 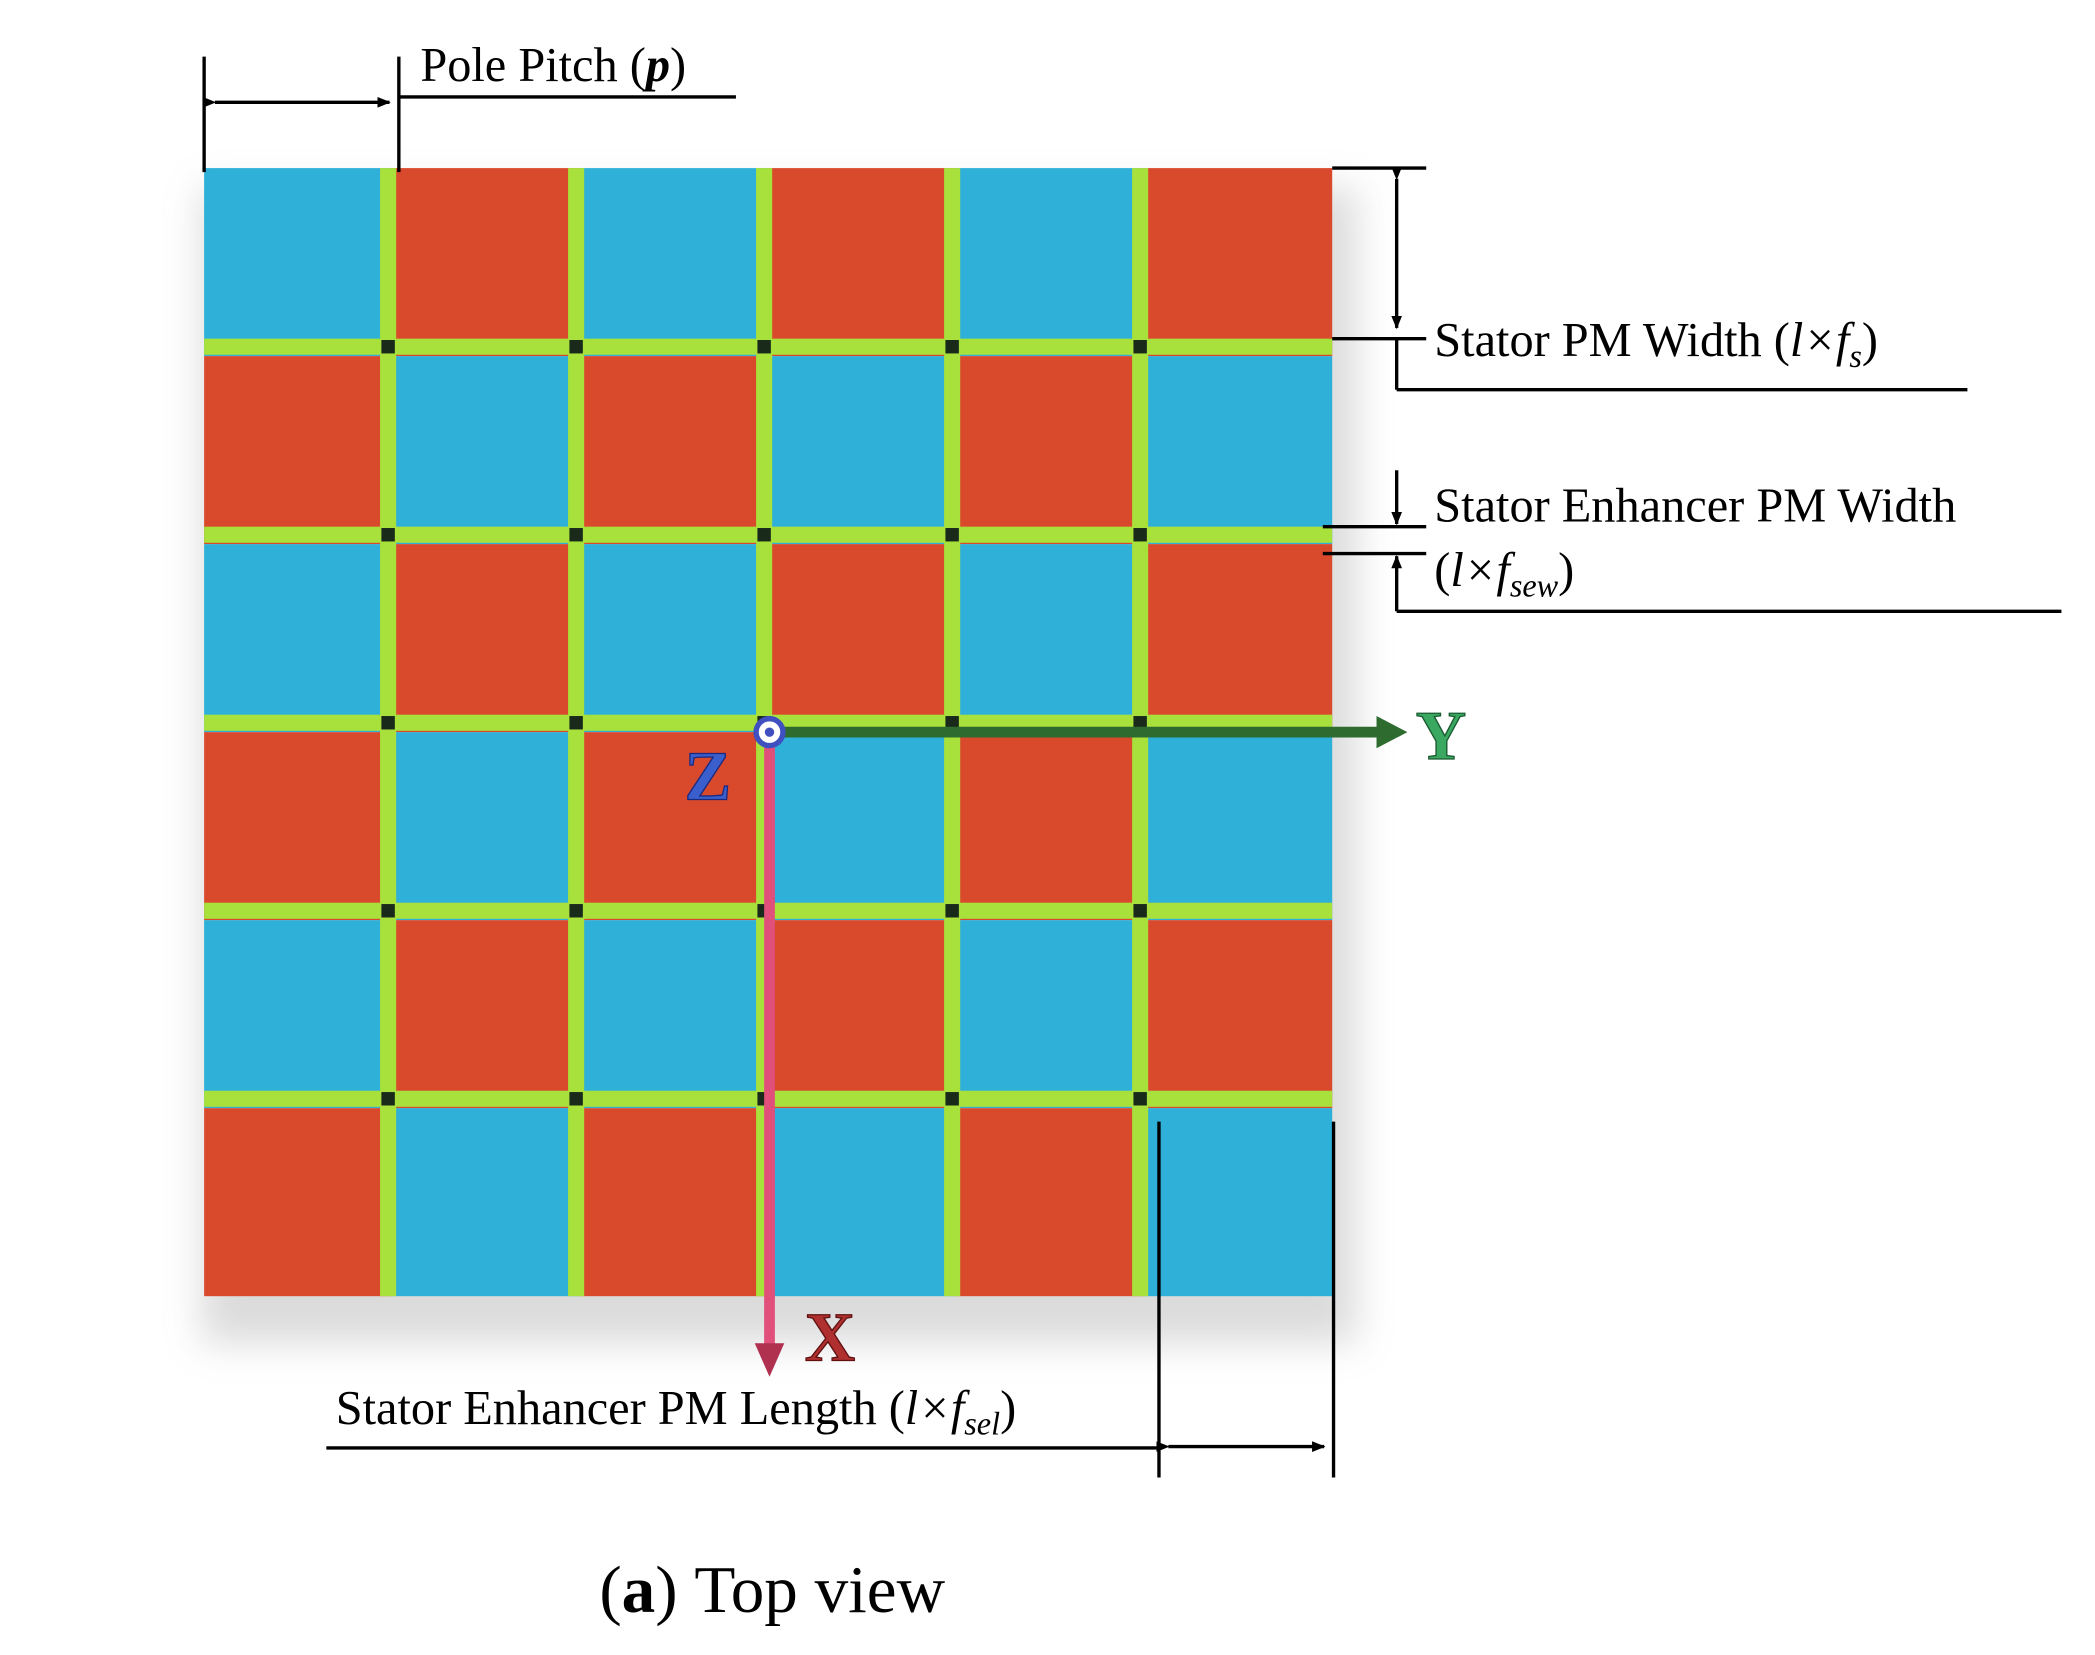 What do you see at coordinates (769, 732) in the screenshot?
I see `z-dot` at bounding box center [769, 732].